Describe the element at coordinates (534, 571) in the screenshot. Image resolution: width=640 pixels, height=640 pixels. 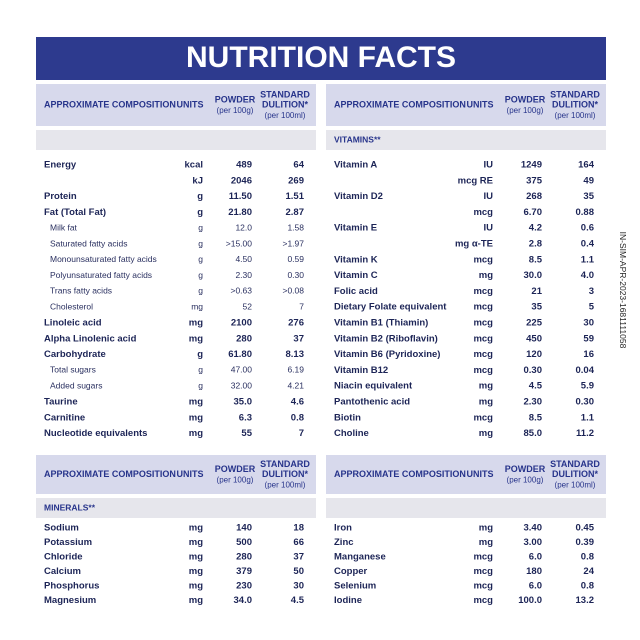
I see `row-powder: 180` at that location.